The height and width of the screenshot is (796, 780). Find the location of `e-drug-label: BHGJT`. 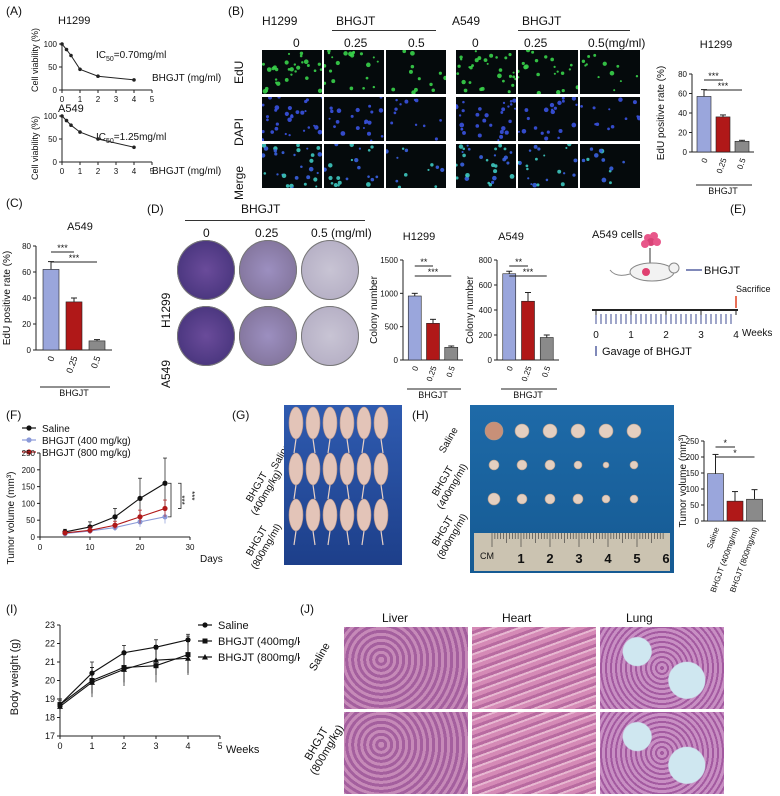

e-drug-label: BHGJT is located at coordinates (722, 271).